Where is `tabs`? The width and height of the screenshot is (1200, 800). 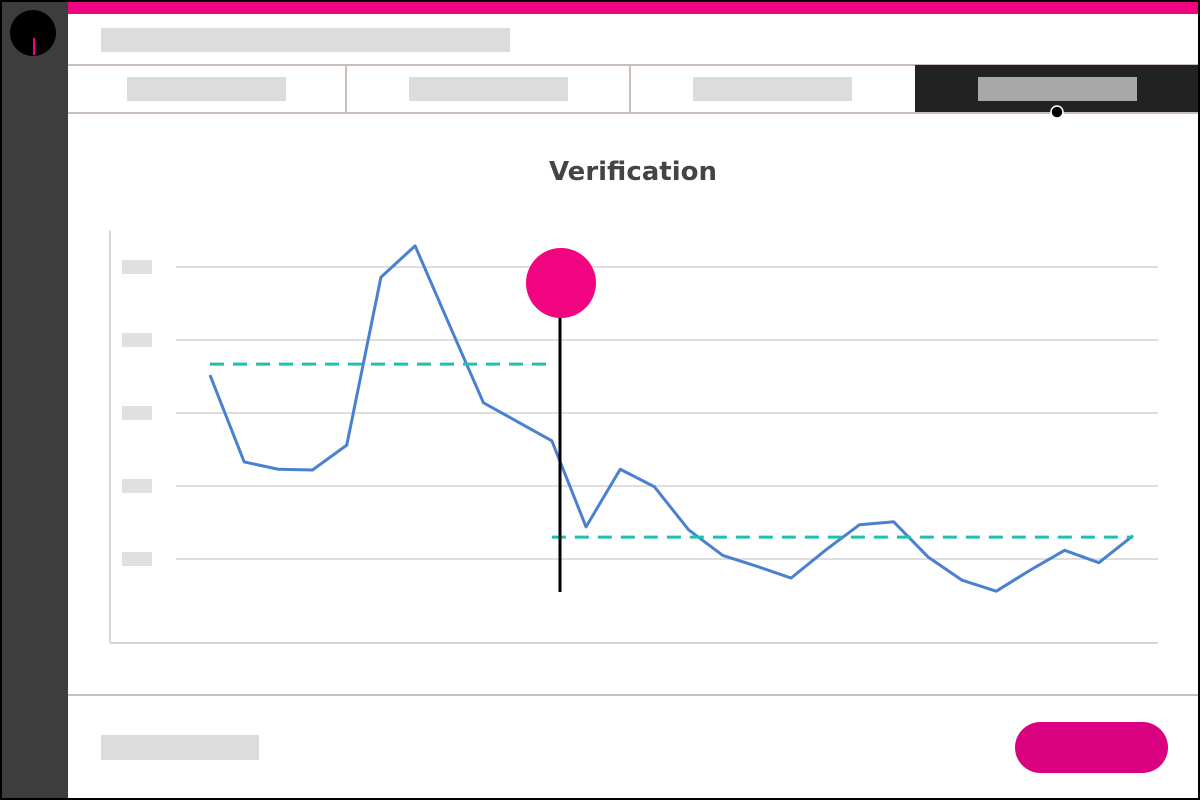
tabs is located at coordinates (634, 91).